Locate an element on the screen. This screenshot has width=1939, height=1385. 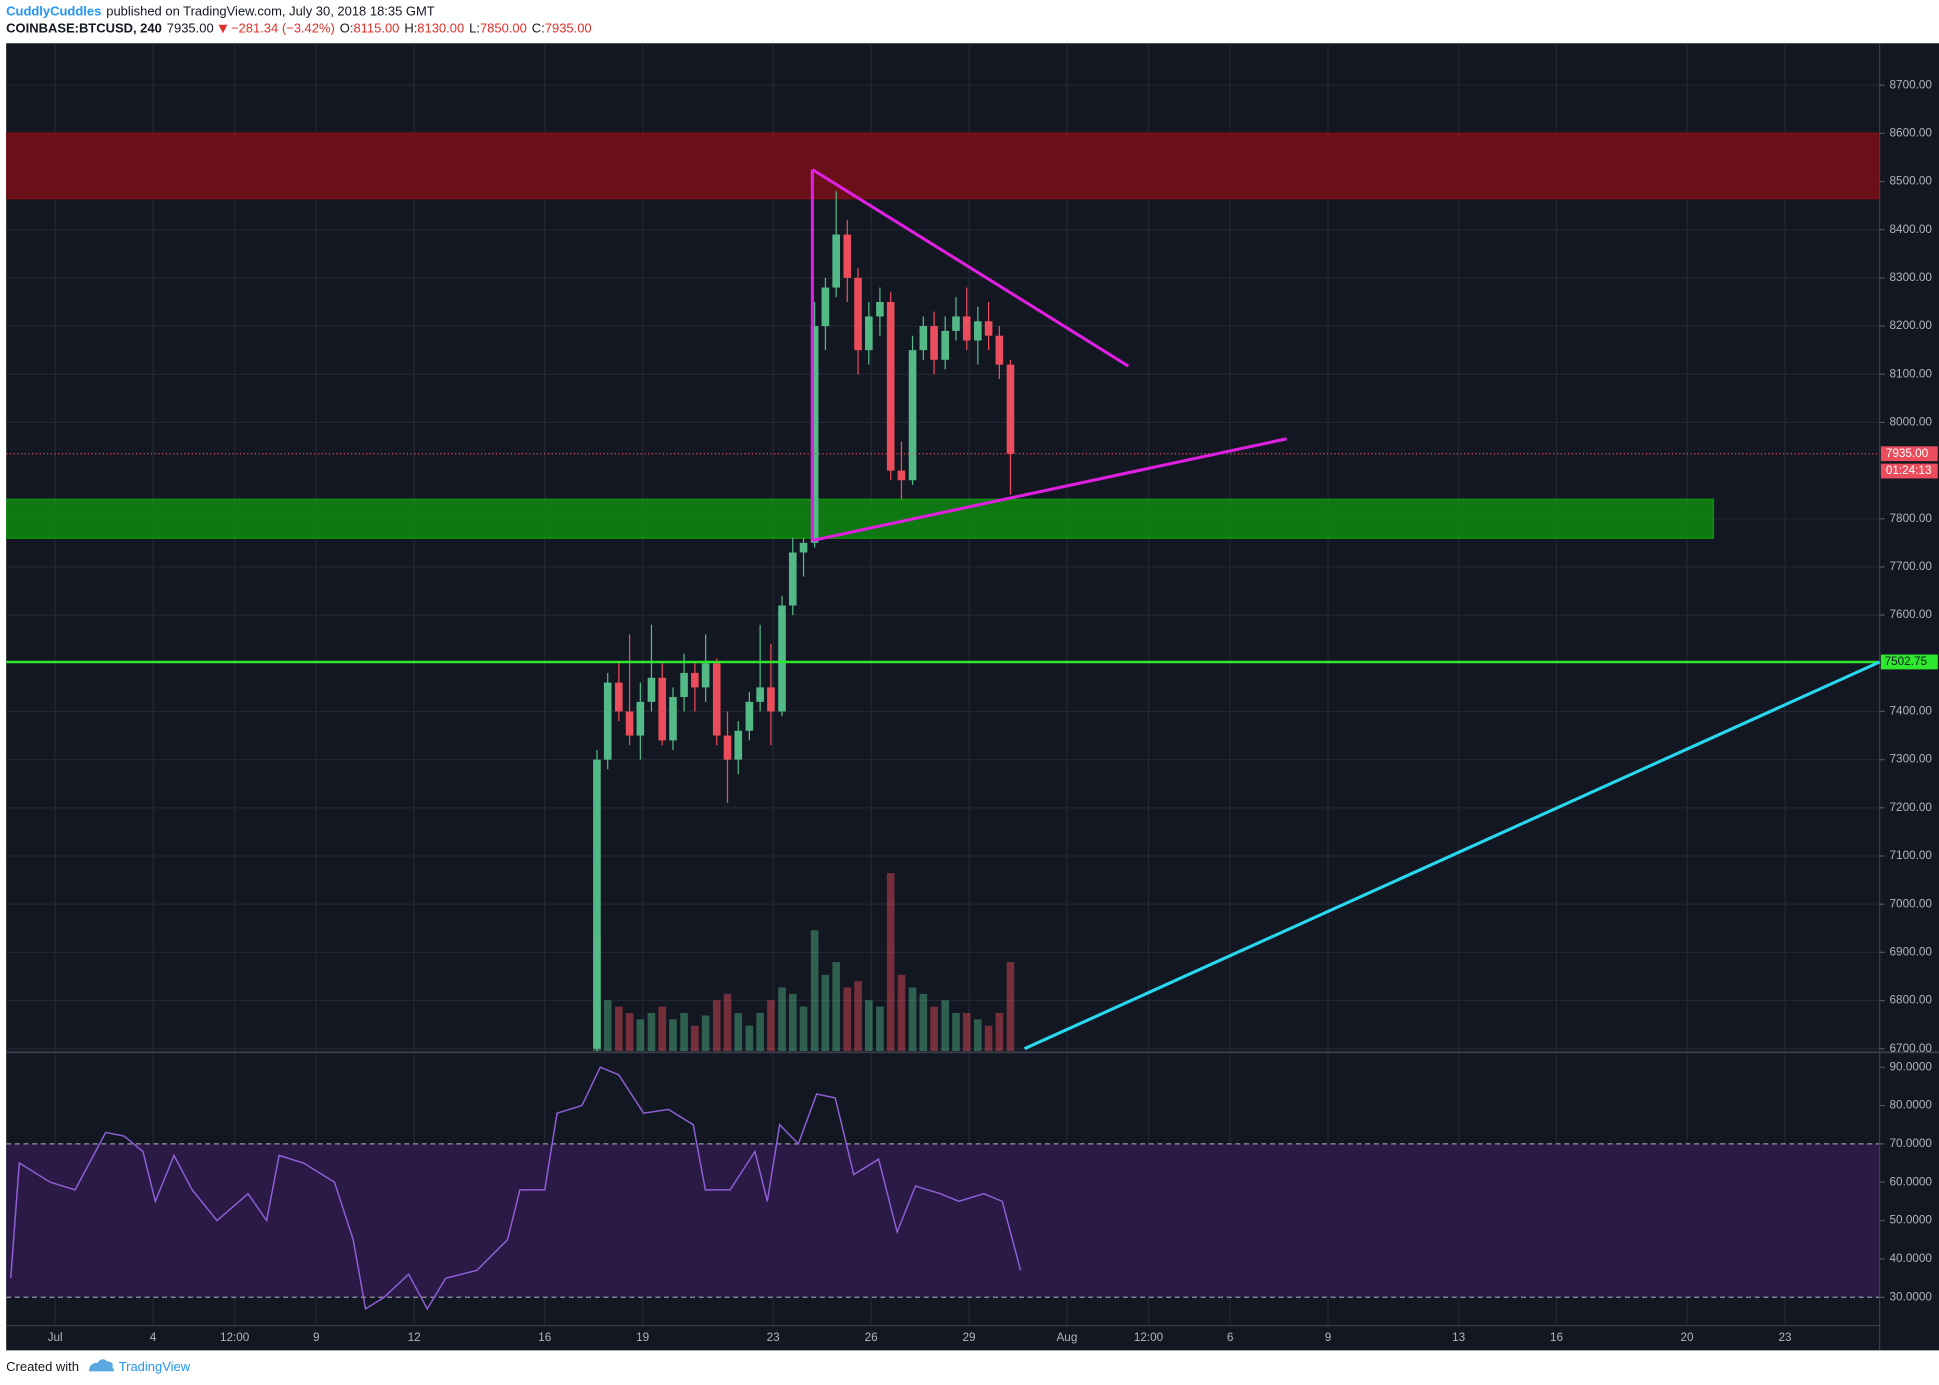
y-tick-label: 6700.00 is located at coordinates (1911, 1048).